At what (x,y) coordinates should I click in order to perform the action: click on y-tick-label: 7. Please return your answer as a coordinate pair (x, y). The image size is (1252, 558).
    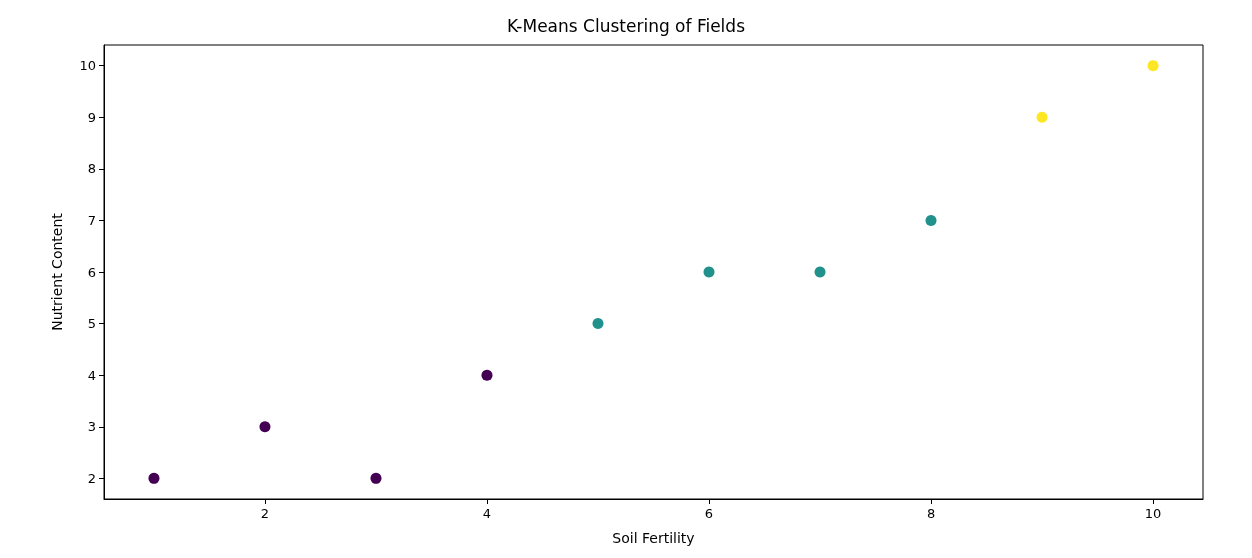
    Looking at the image, I should click on (91, 220).